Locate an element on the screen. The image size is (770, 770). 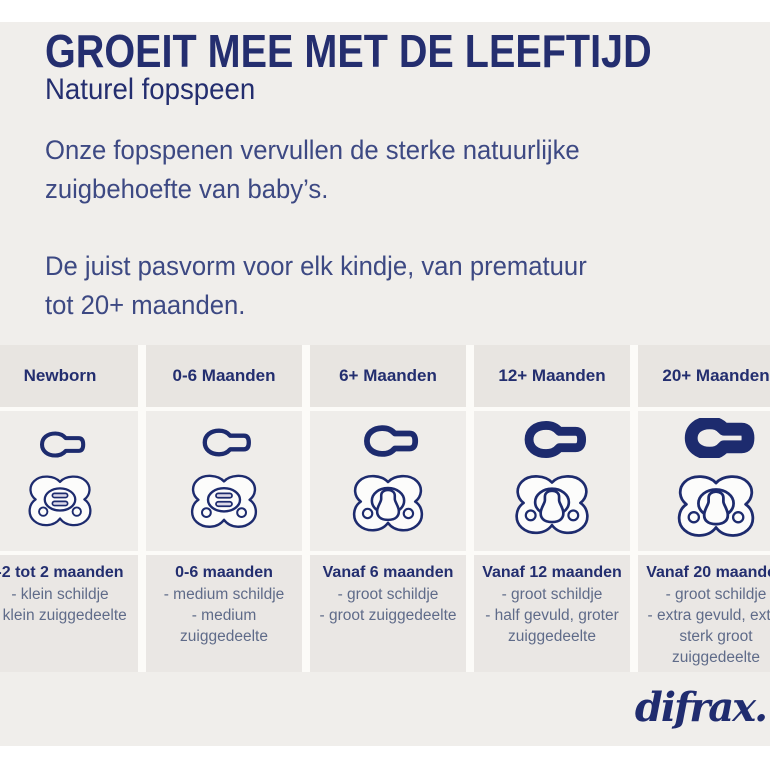
age-range-label: Vanaf 20 maanden is located at coordinates (708, 572).